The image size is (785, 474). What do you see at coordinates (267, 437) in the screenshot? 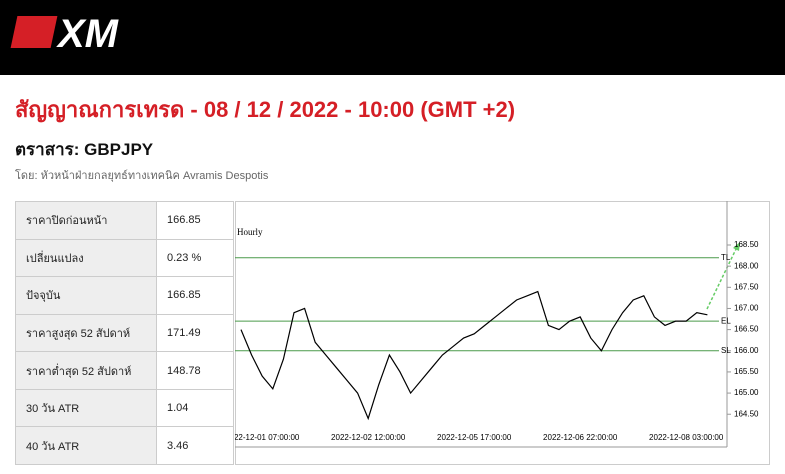
I see `x-tick-label: 2022-12-01 07:00:00` at bounding box center [267, 437].